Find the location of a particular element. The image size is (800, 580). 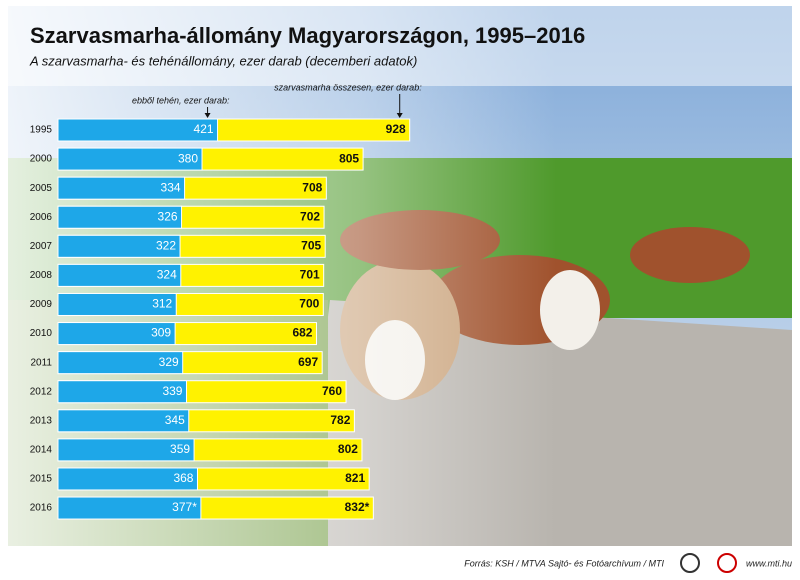

value-label: 832* is located at coordinates (357, 507).